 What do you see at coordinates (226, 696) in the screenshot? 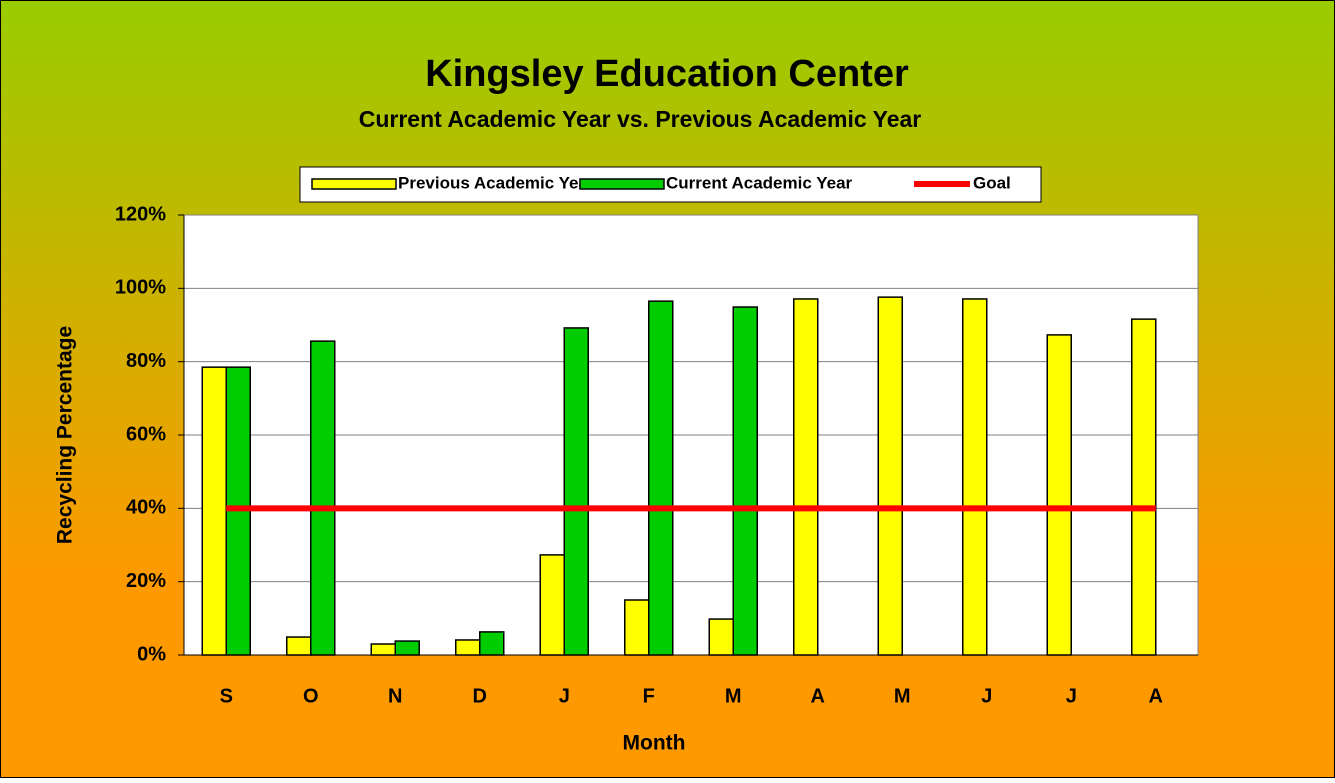
I see `x-tick-label: S` at bounding box center [226, 696].